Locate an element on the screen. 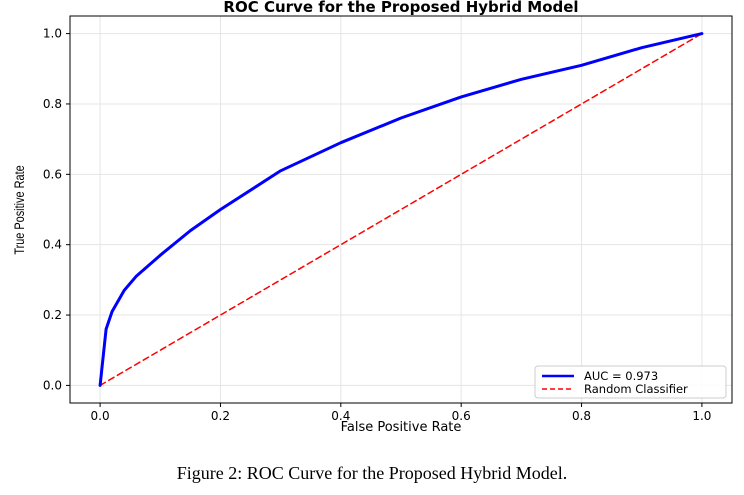 The image size is (744, 495). legend-box is located at coordinates (630, 382).